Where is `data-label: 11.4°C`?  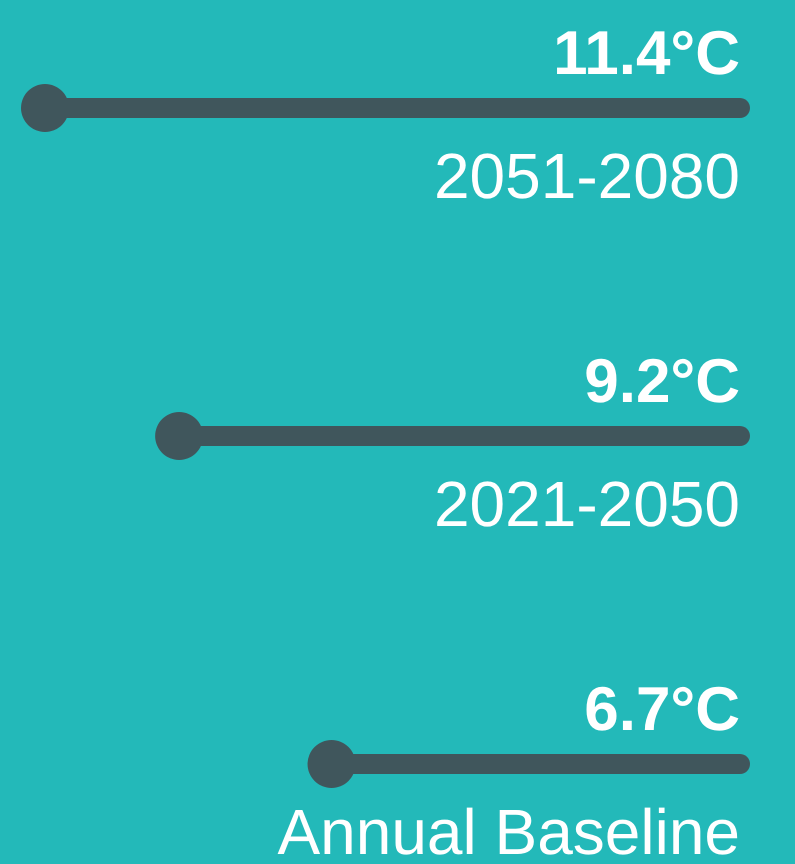 data-label: 11.4°C is located at coordinates (646, 53).